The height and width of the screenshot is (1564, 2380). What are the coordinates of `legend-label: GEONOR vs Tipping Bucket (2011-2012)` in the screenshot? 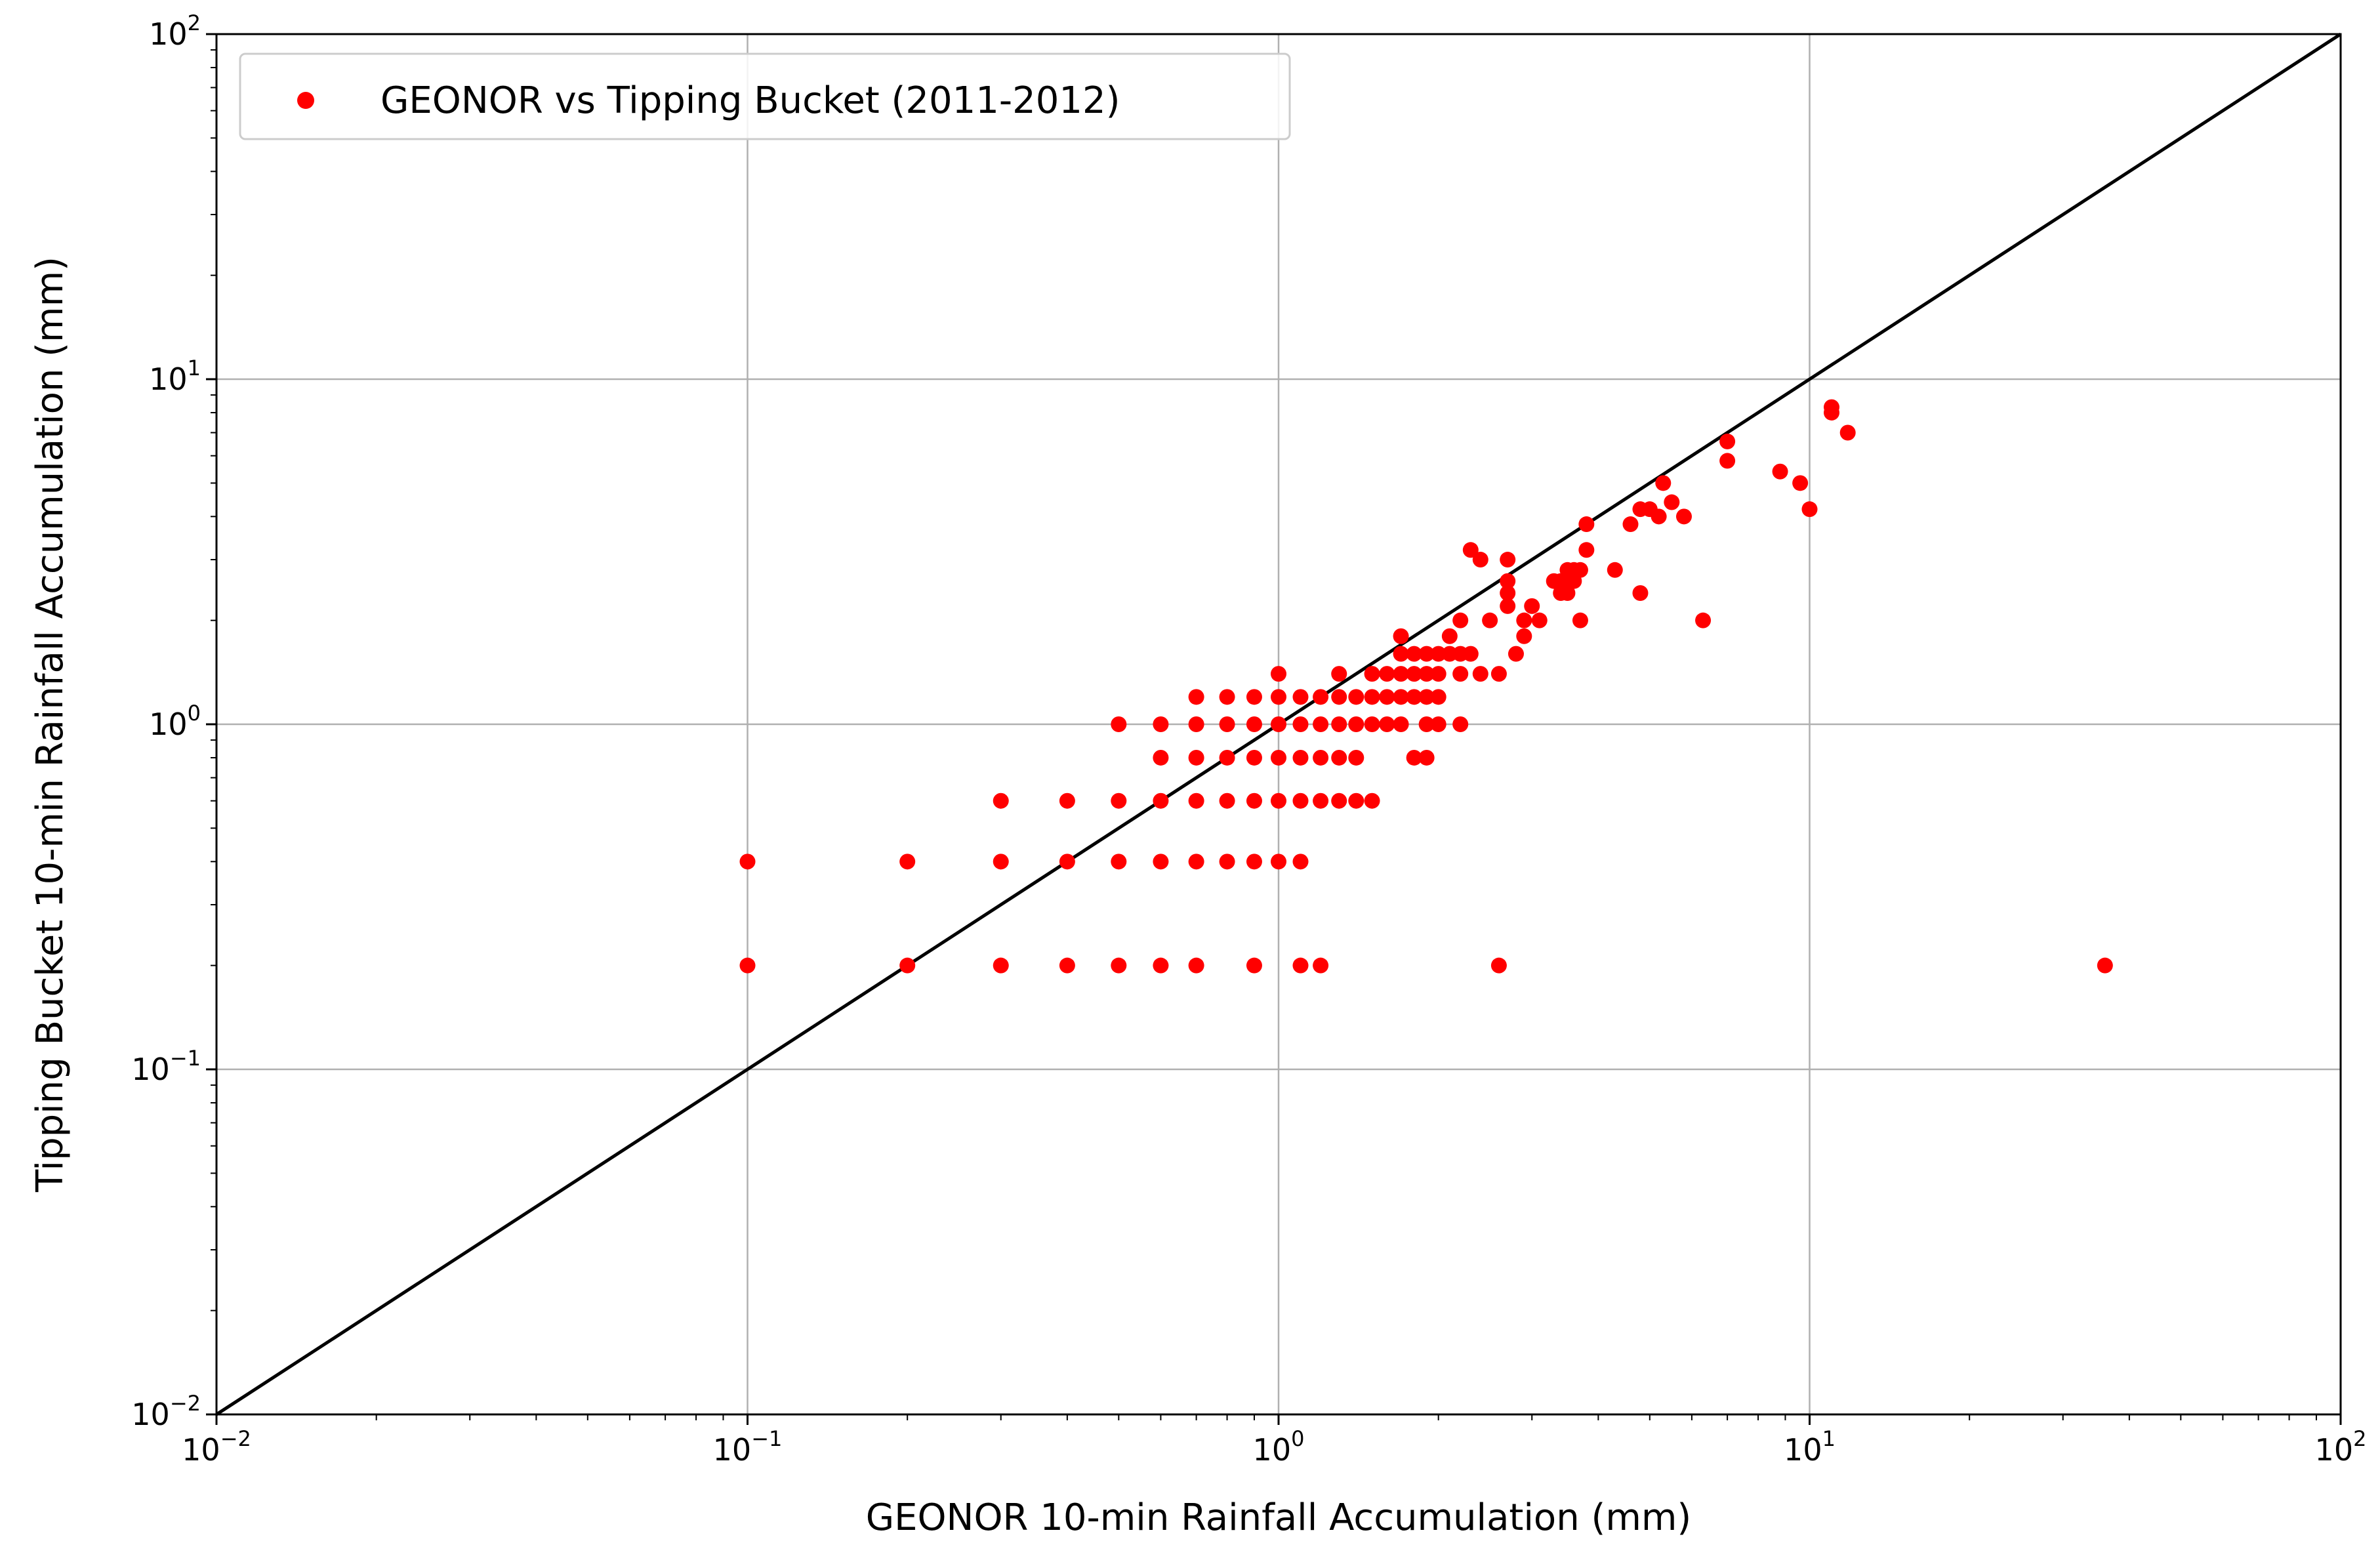 It's located at (750, 101).